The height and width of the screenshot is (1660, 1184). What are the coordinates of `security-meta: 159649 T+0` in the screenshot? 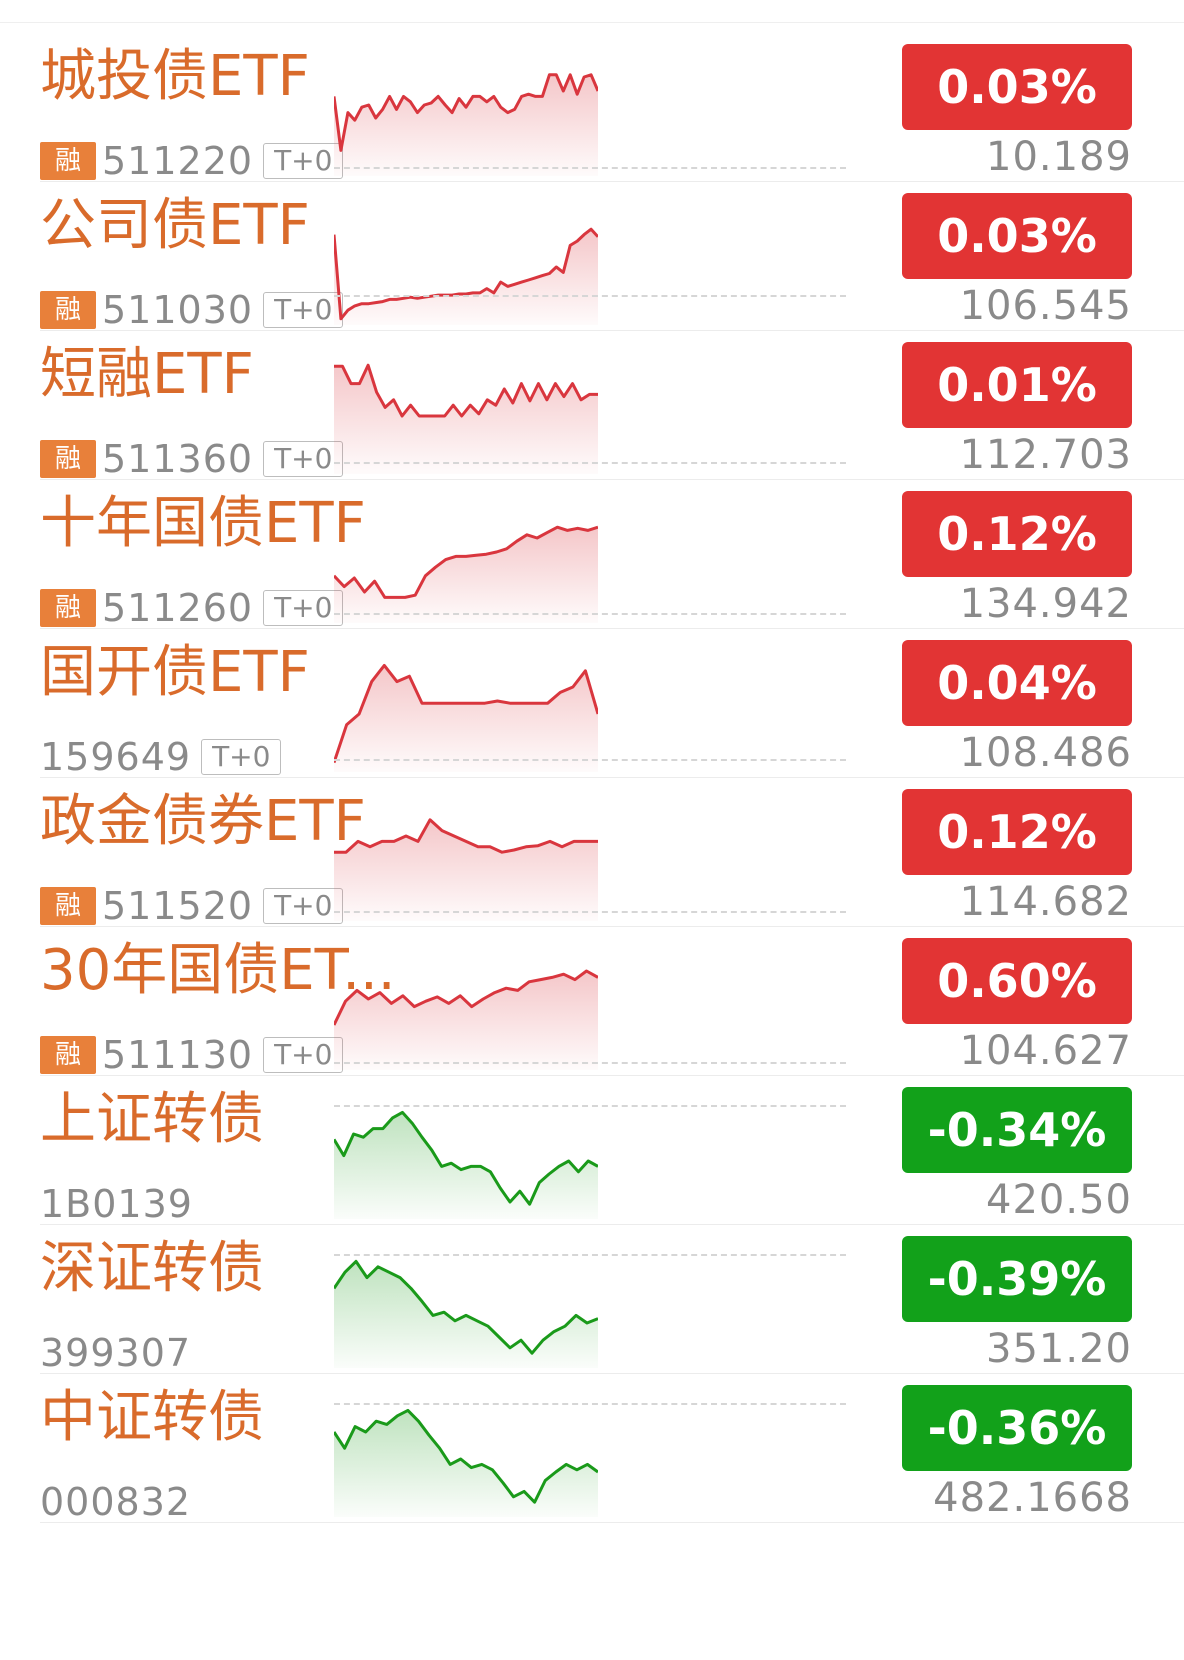 It's located at (161, 757).